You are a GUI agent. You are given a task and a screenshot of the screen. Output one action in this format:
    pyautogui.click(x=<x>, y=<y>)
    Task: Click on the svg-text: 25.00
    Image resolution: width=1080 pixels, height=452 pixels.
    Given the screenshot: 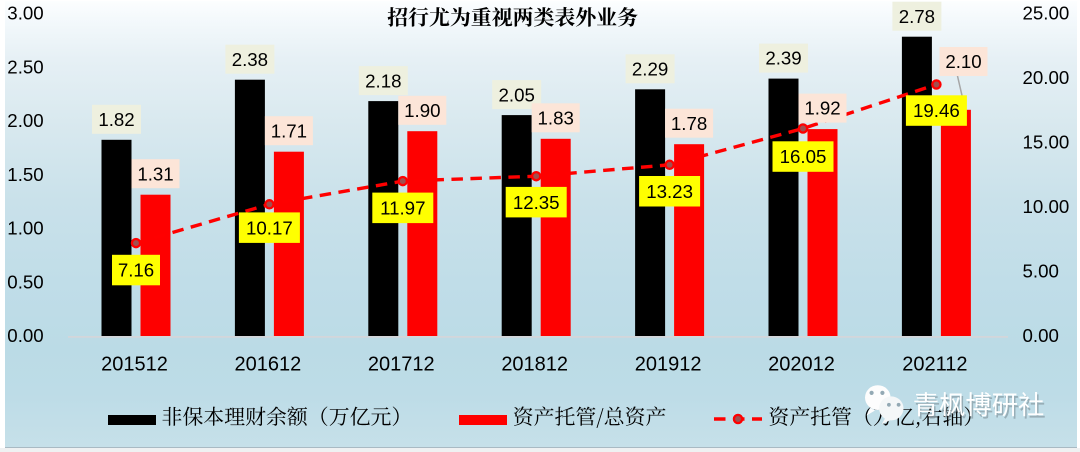 What is the action you would take?
    pyautogui.click(x=1046, y=13)
    